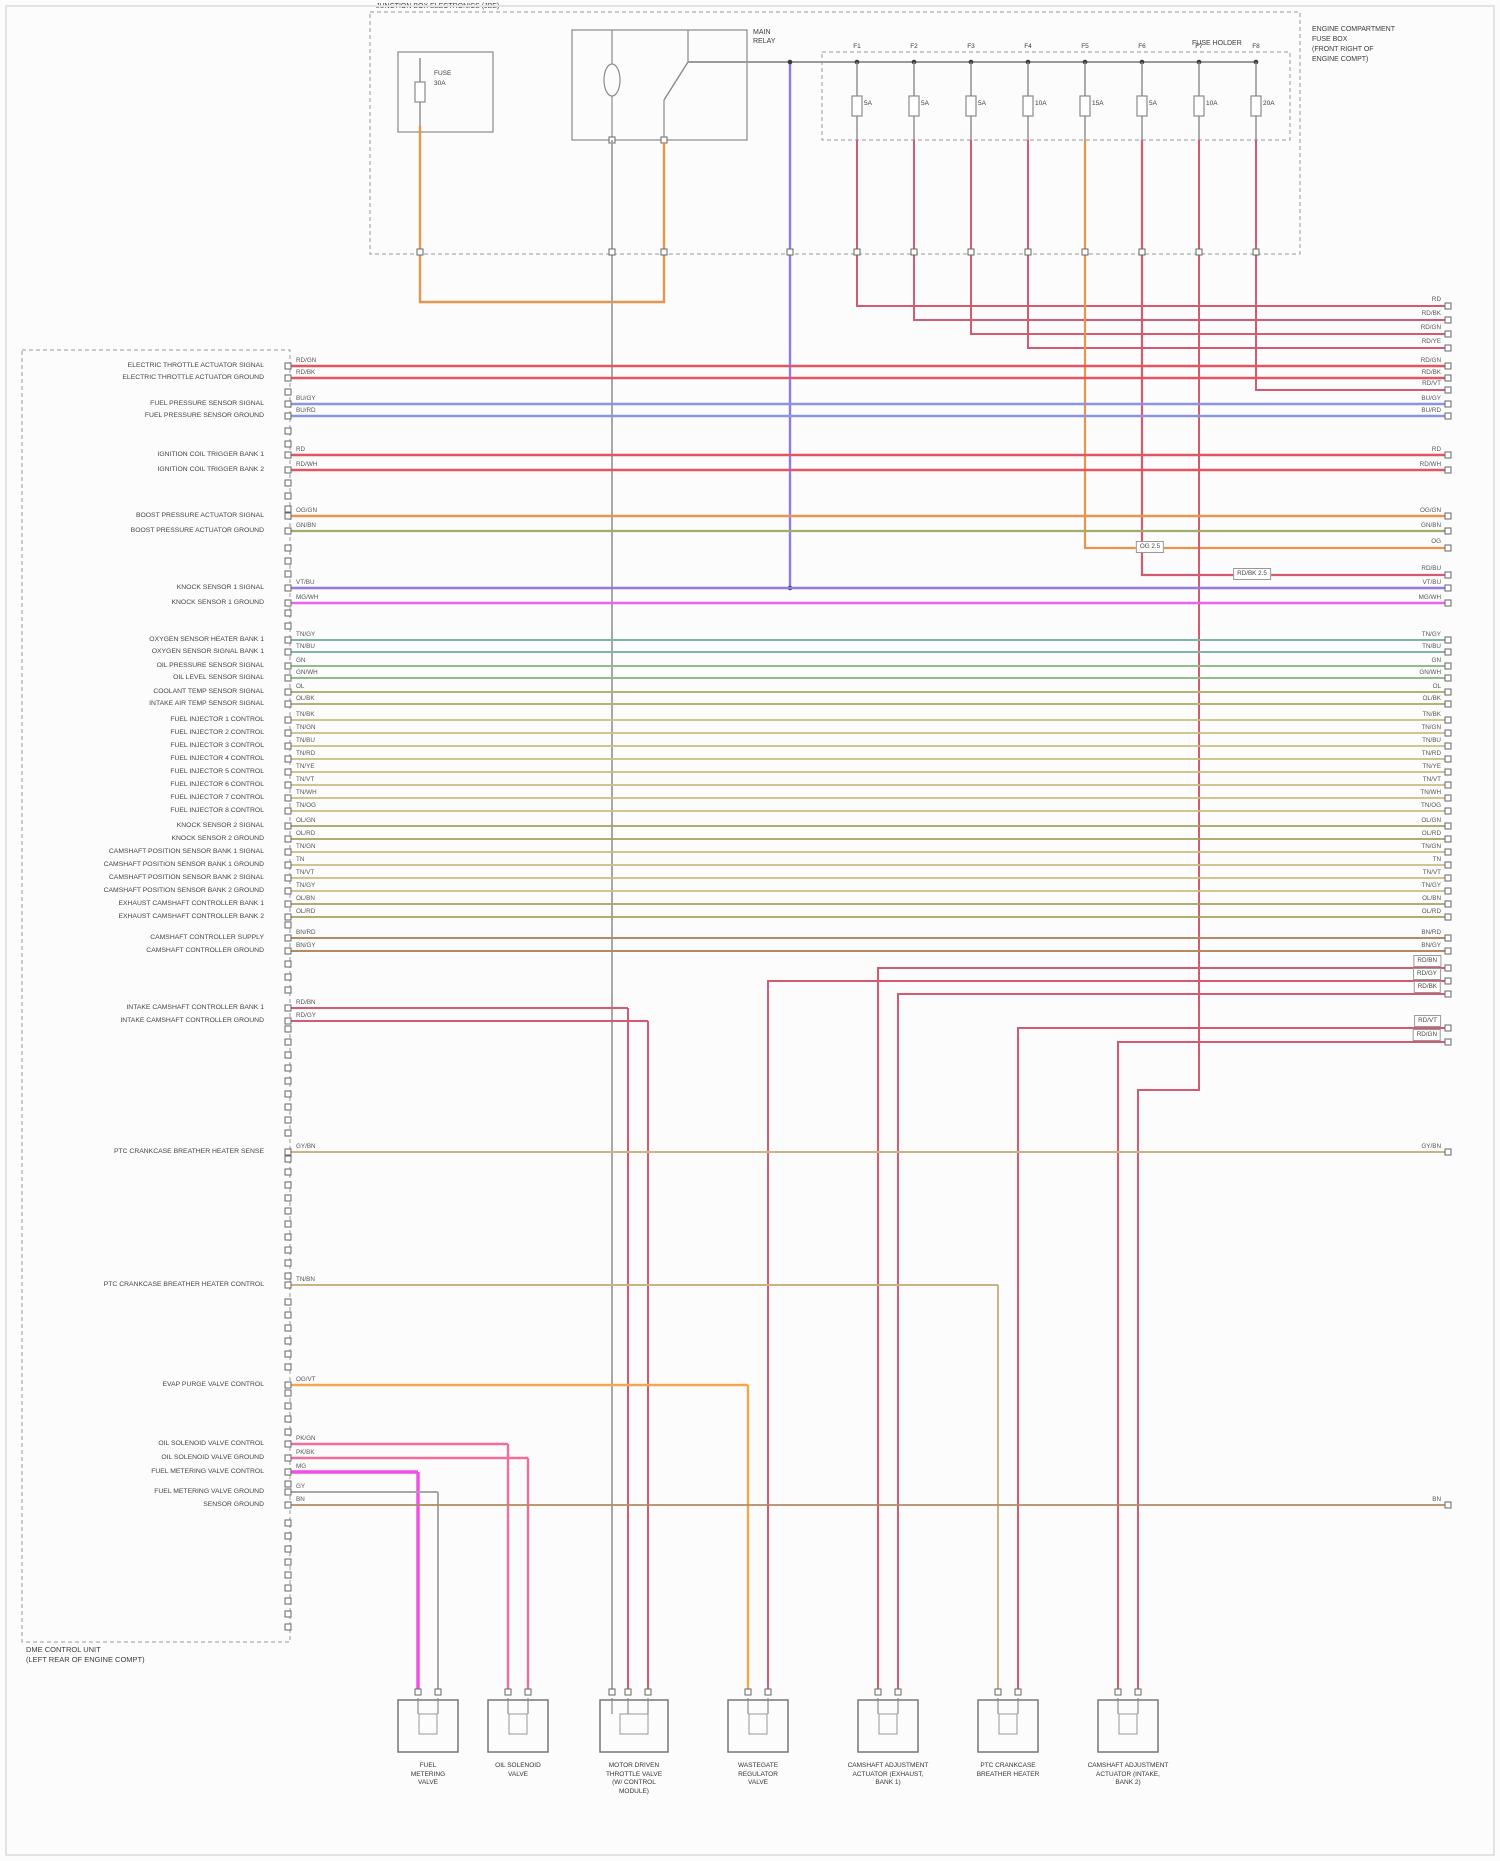 Image resolution: width=1500 pixels, height=1861 pixels. What do you see at coordinates (305, 898) in the screenshot?
I see `wire-code: OL/BN` at bounding box center [305, 898].